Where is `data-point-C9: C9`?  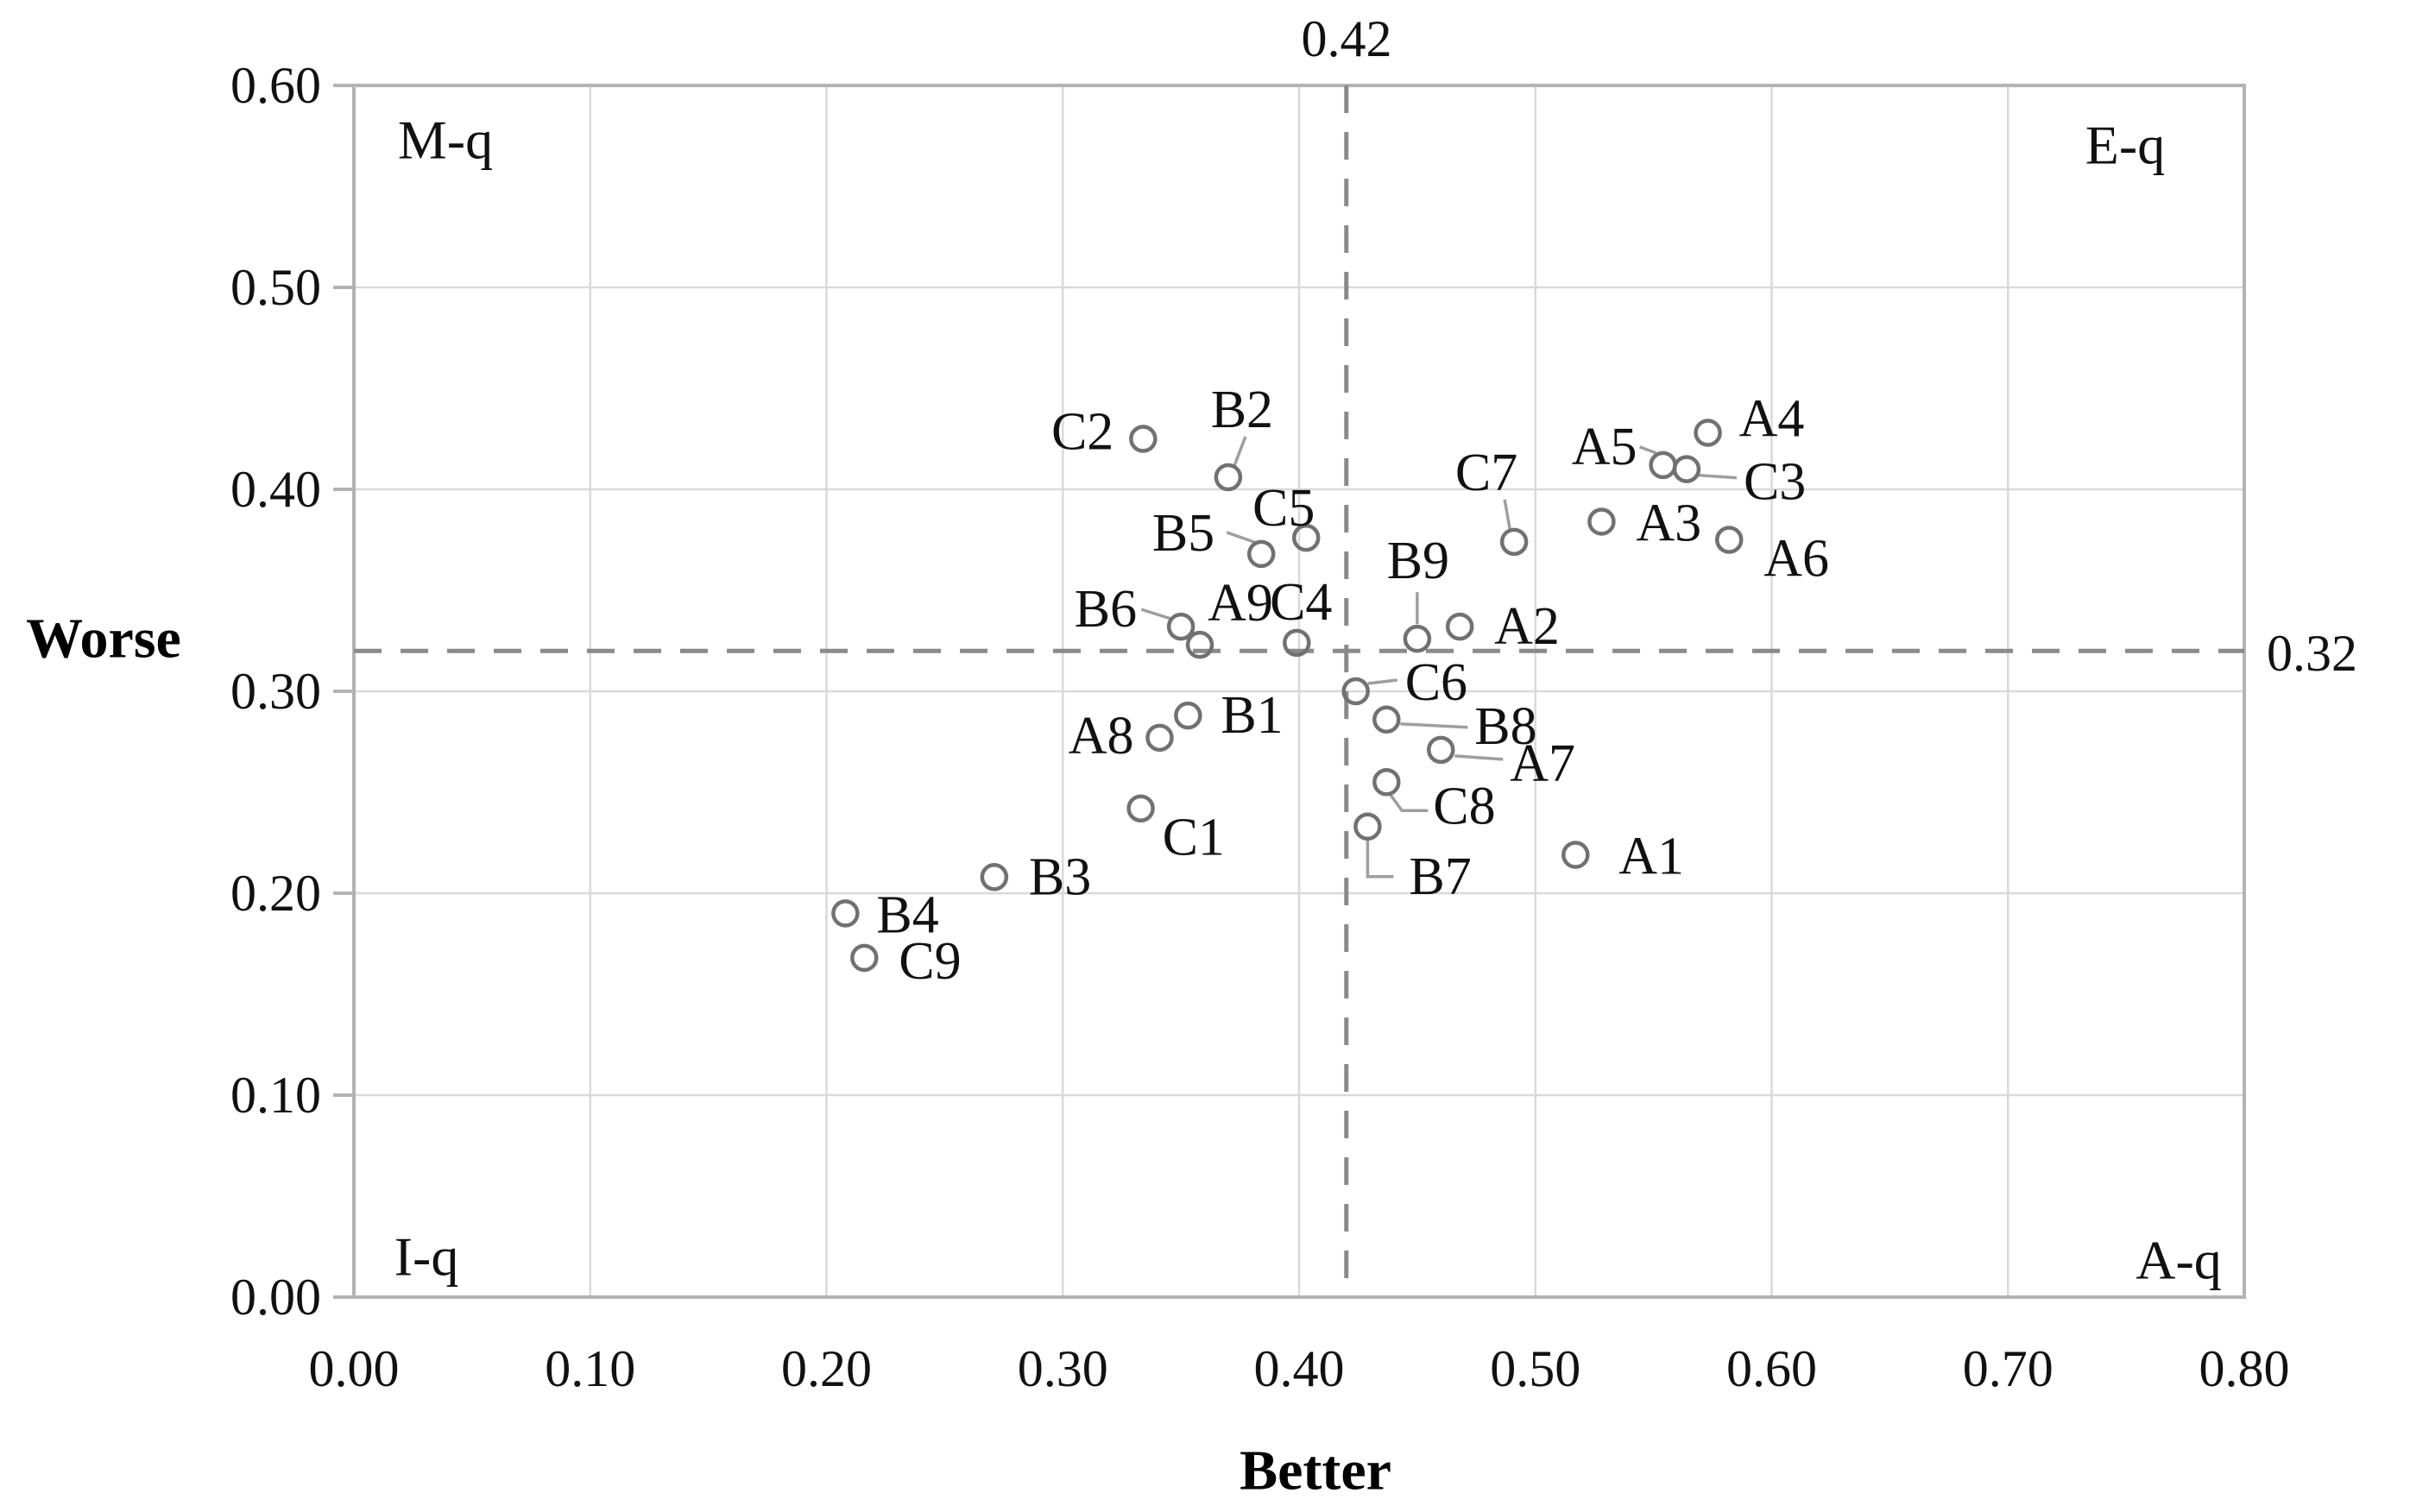 data-point-C9: C9 is located at coordinates (906, 962).